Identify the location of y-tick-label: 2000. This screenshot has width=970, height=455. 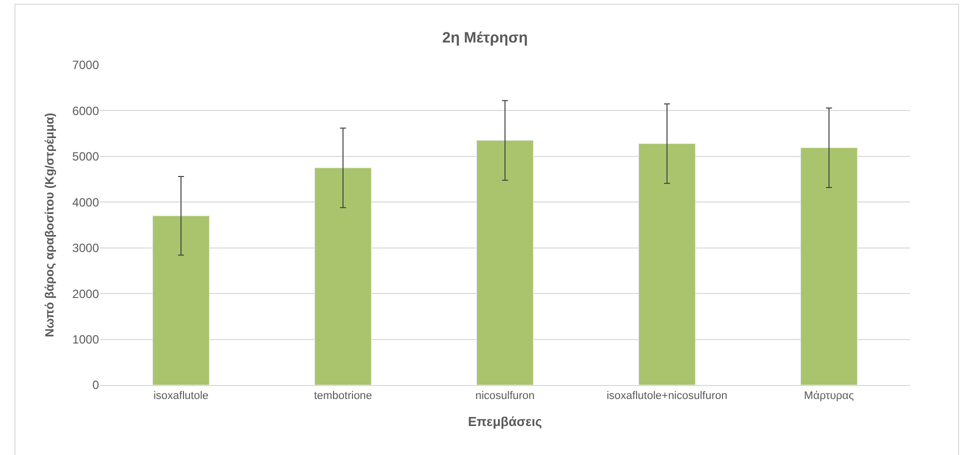
(86, 293).